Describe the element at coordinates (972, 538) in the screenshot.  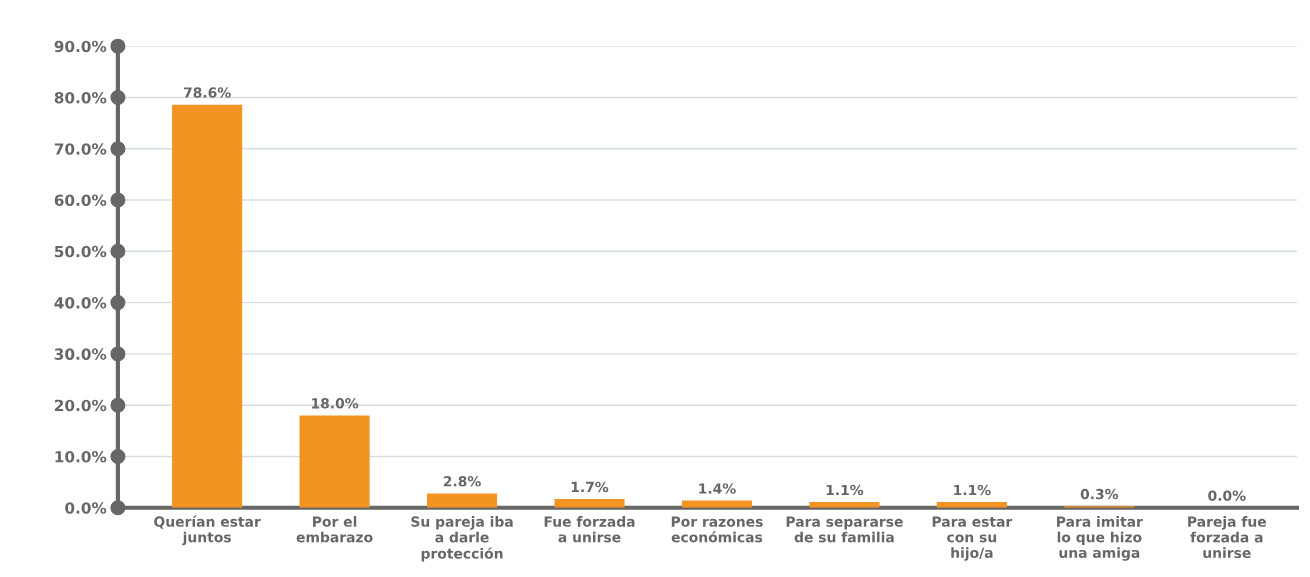
I see `x-tick-label: Para estar con su hijo/a` at that location.